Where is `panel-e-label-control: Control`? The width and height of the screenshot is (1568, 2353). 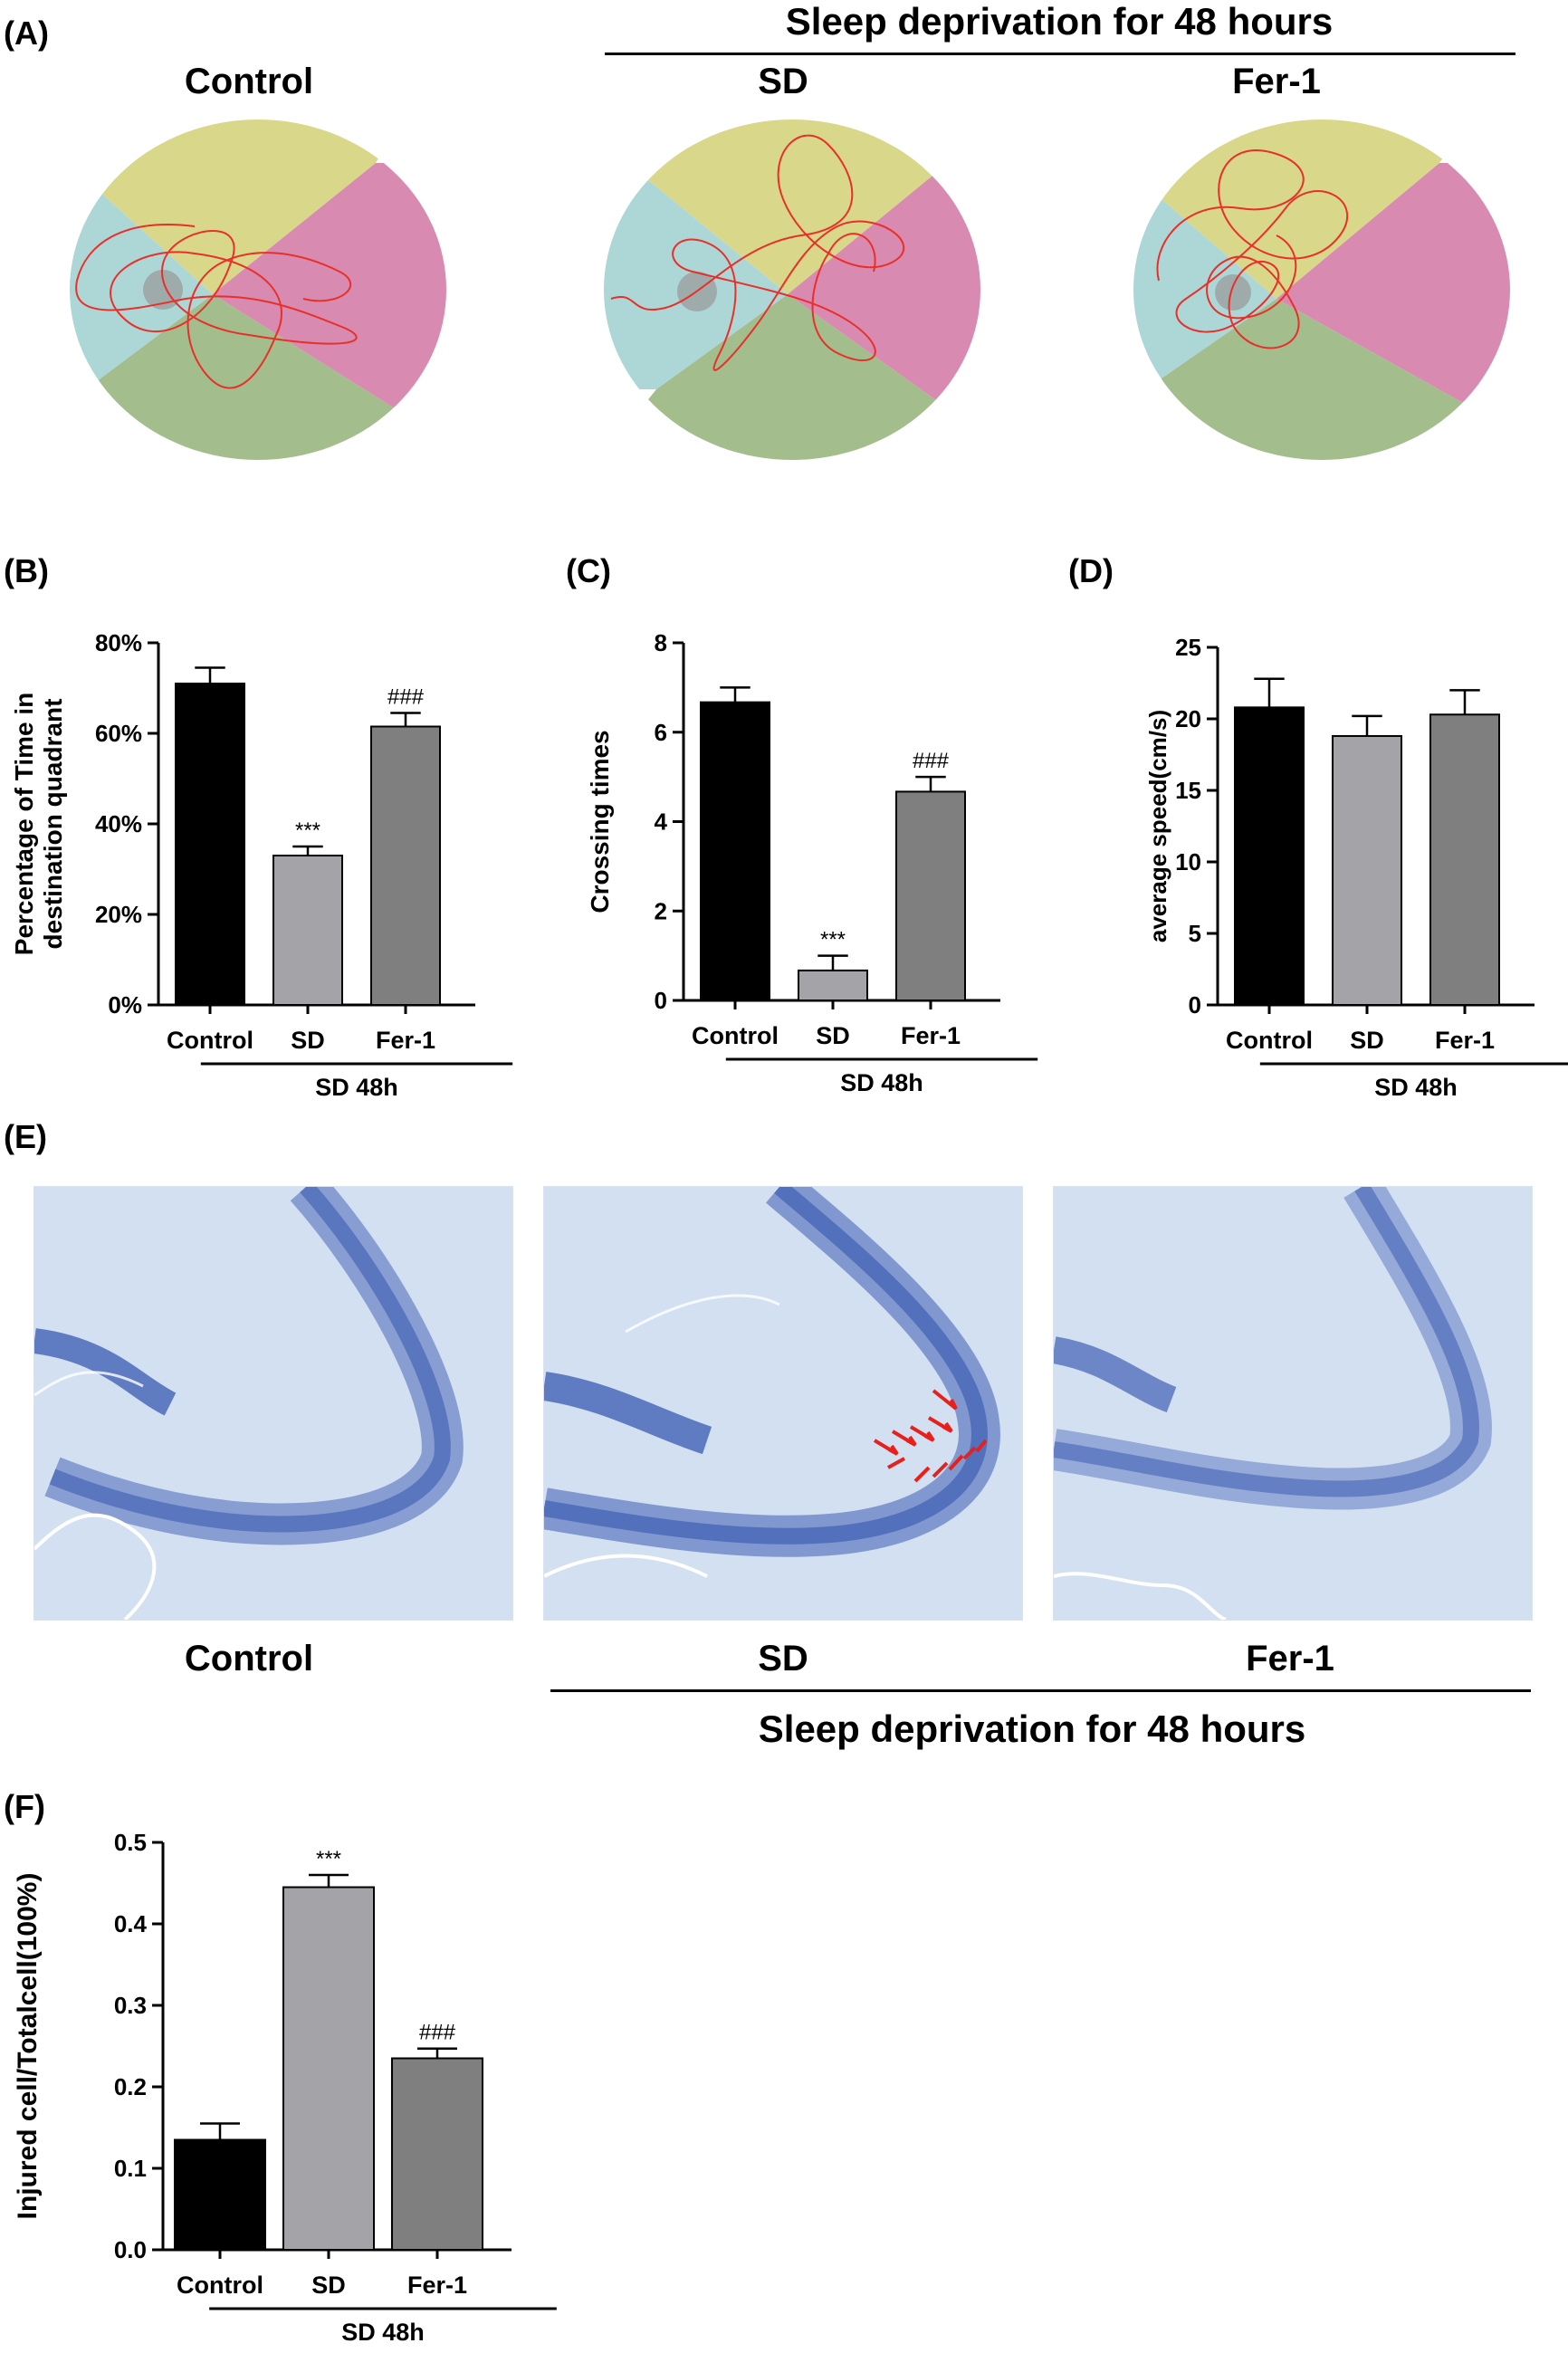 panel-e-label-control: Control is located at coordinates (249, 1659).